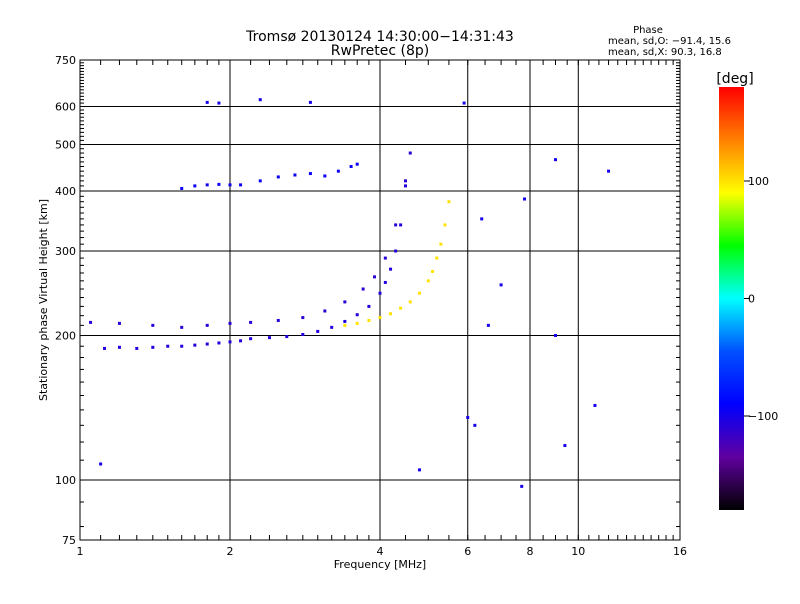 The width and height of the screenshot is (800, 604). Describe the element at coordinates (80, 551) in the screenshot. I see `x-tick-label: 1` at that location.